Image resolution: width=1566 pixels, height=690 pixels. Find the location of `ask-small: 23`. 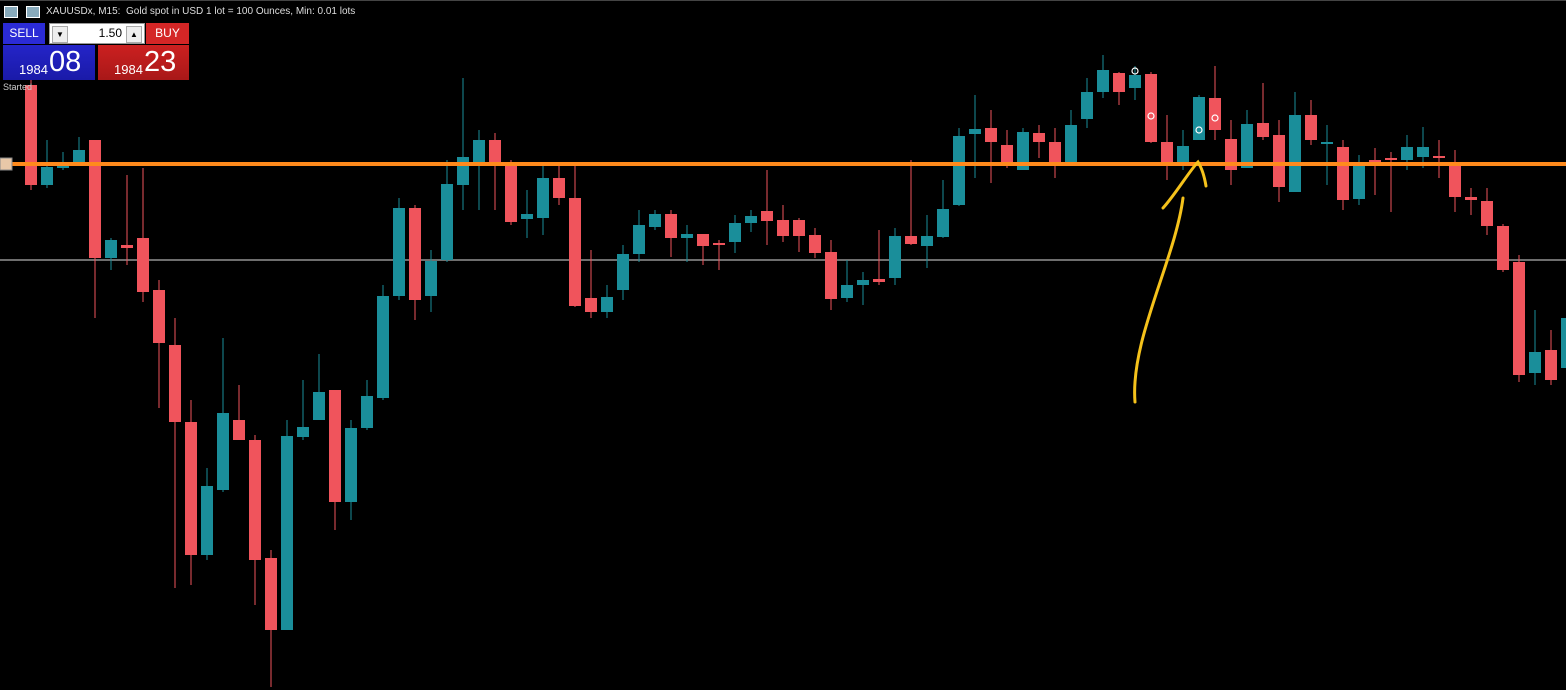

ask-small: 23 is located at coordinates (160, 62).